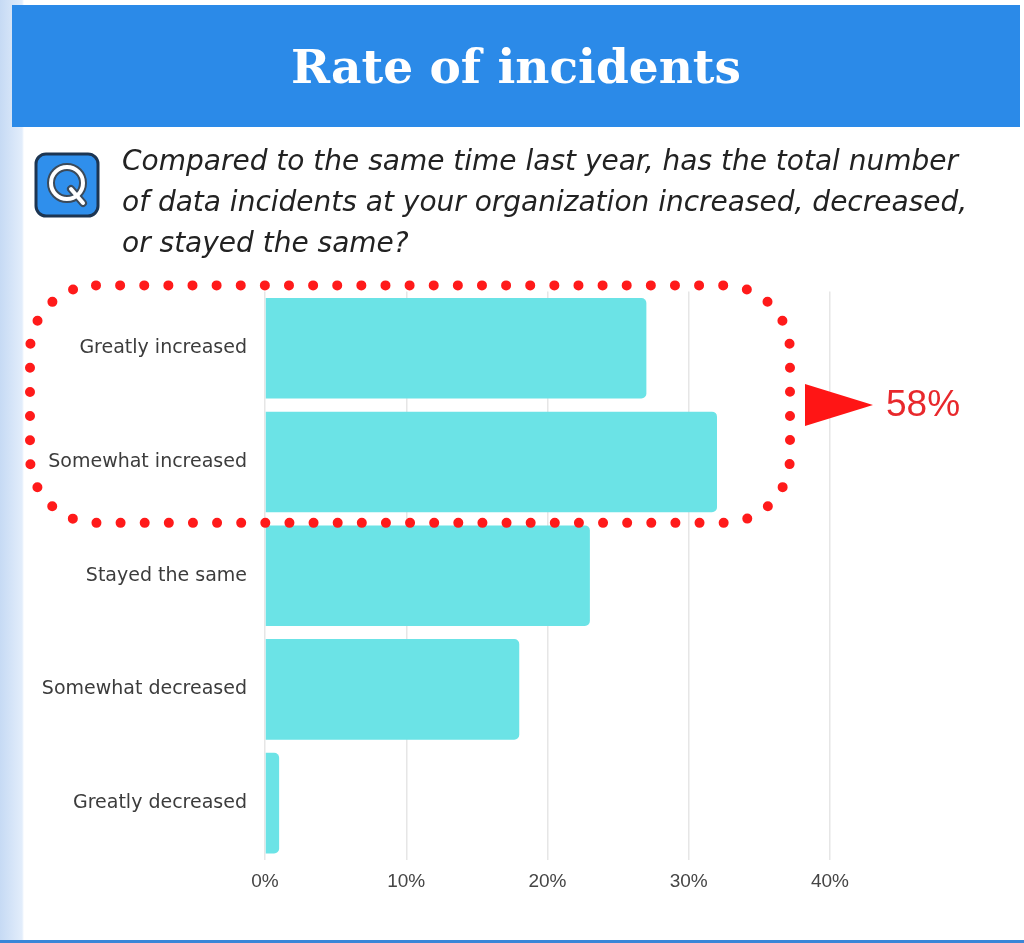 The height and width of the screenshot is (943, 1024). Describe the element at coordinates (166, 573) in the screenshot. I see `y-tick-label: Stayed the same` at that location.